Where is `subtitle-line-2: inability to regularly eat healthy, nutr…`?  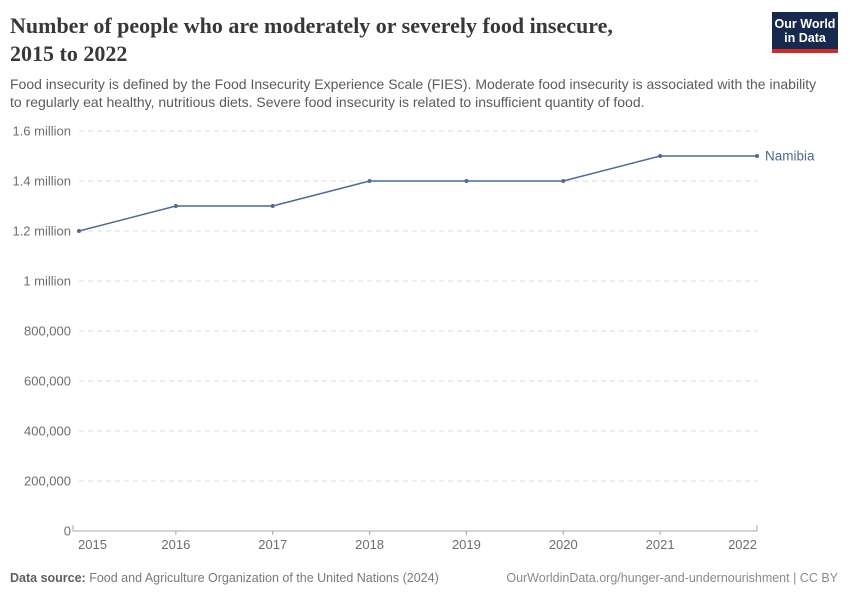 subtitle-line-2: inability to regularly eat healthy, nutr… is located at coordinates (413, 93).